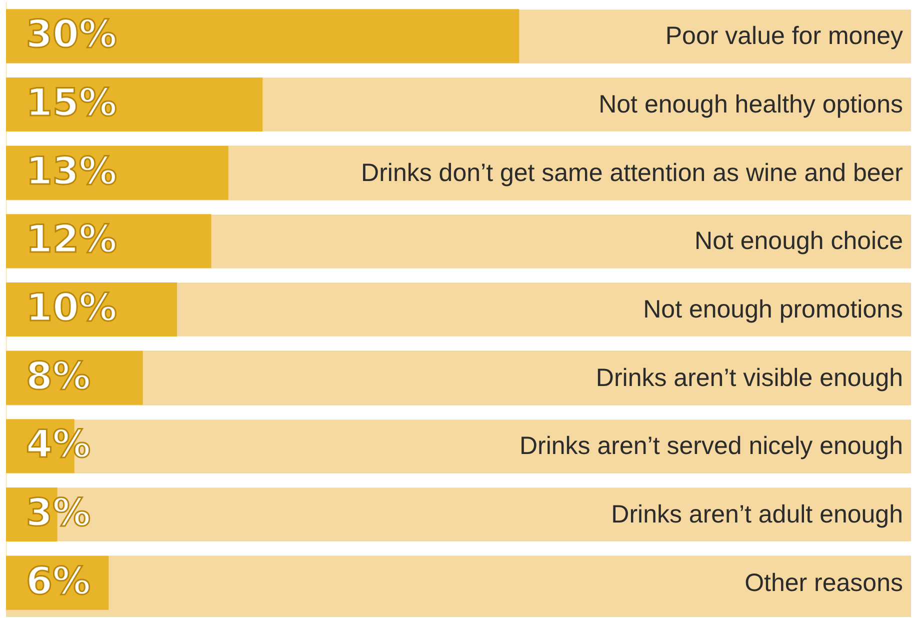 This screenshot has width=917, height=618. Describe the element at coordinates (58, 580) in the screenshot. I see `data-label: 6%` at that location.